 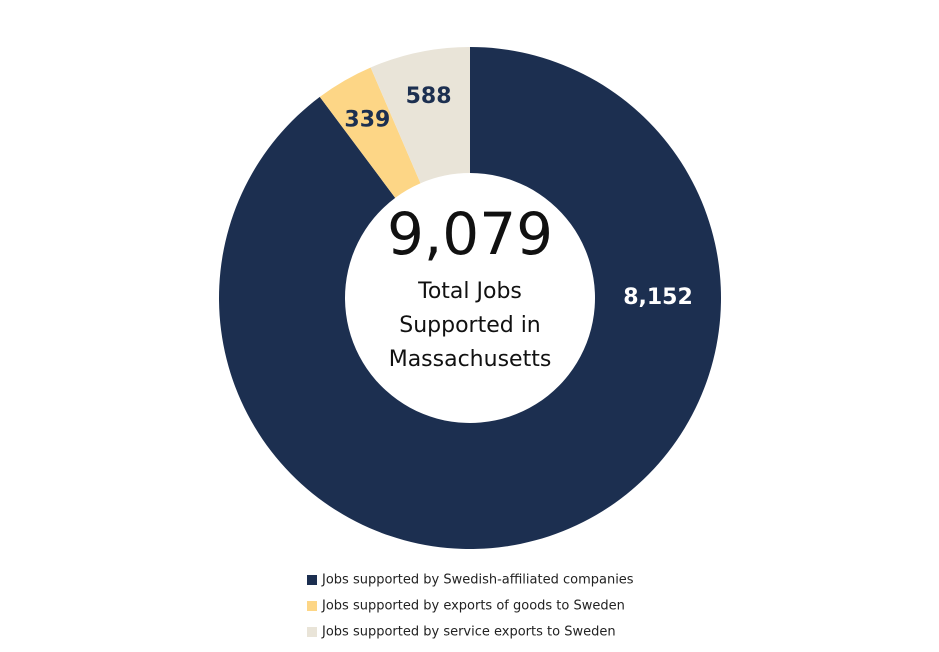 I want to click on center-text: Total Jobs, so click(x=469, y=291).